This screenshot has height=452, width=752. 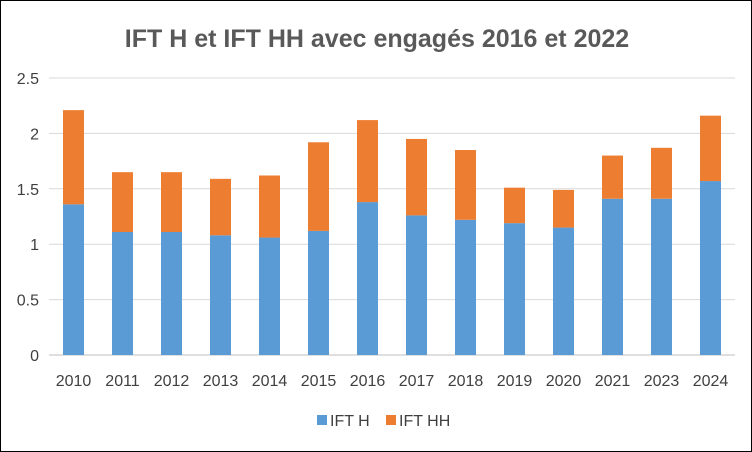 I want to click on y-tick-label: 0, so click(x=34, y=356).